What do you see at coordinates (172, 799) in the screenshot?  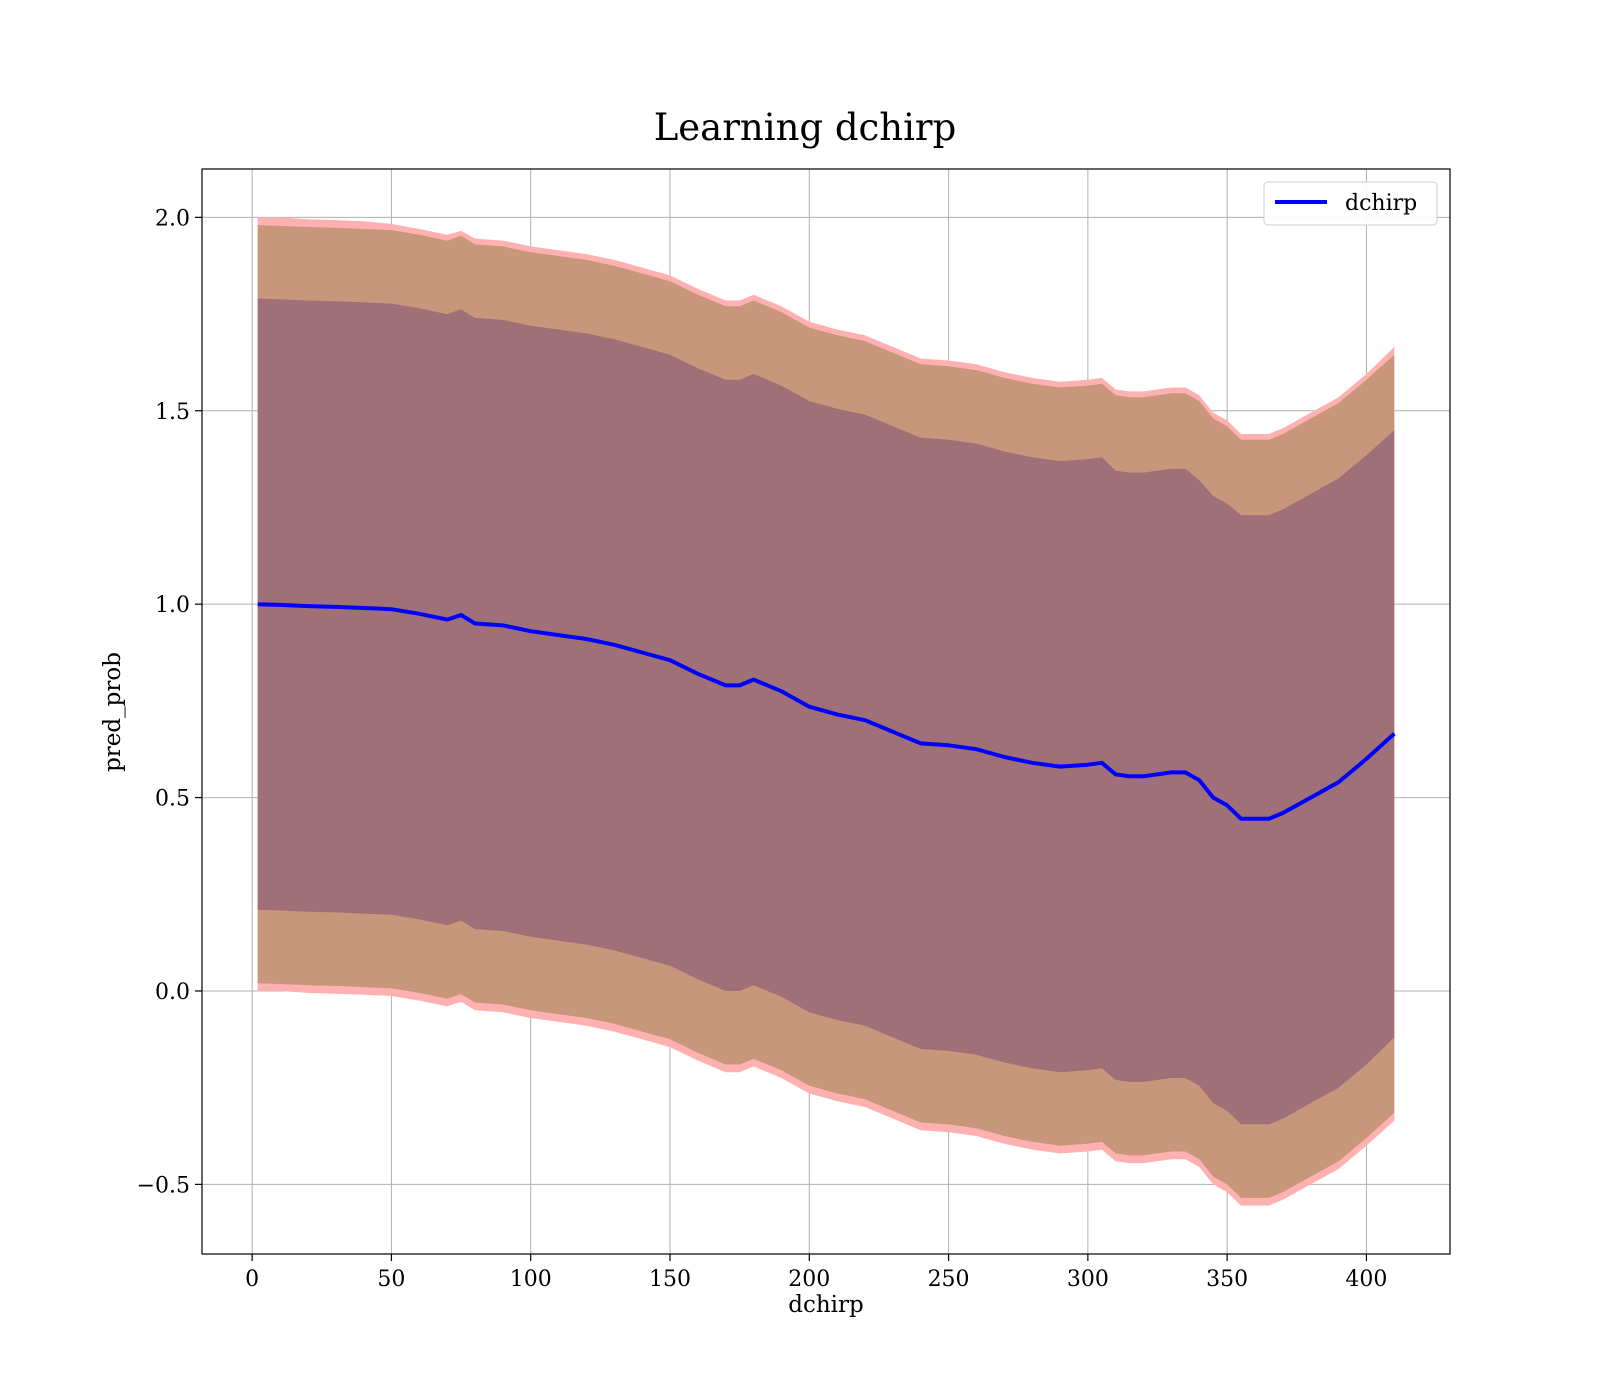 I see `y-tick-label-2: 0.5` at bounding box center [172, 799].